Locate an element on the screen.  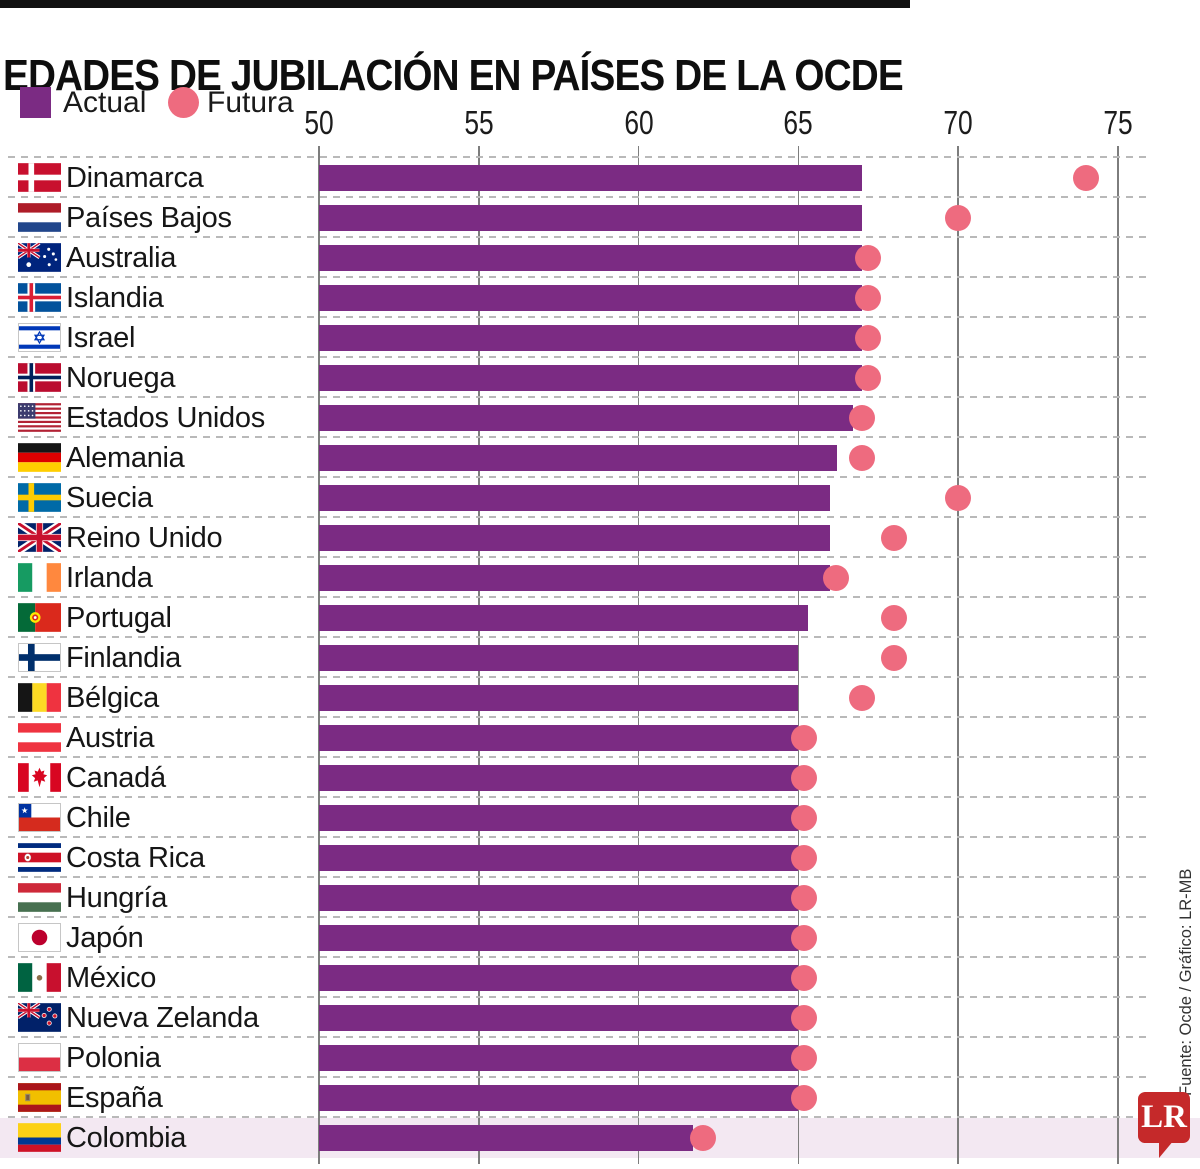
country-label: Reino Unido is located at coordinates (144, 538).